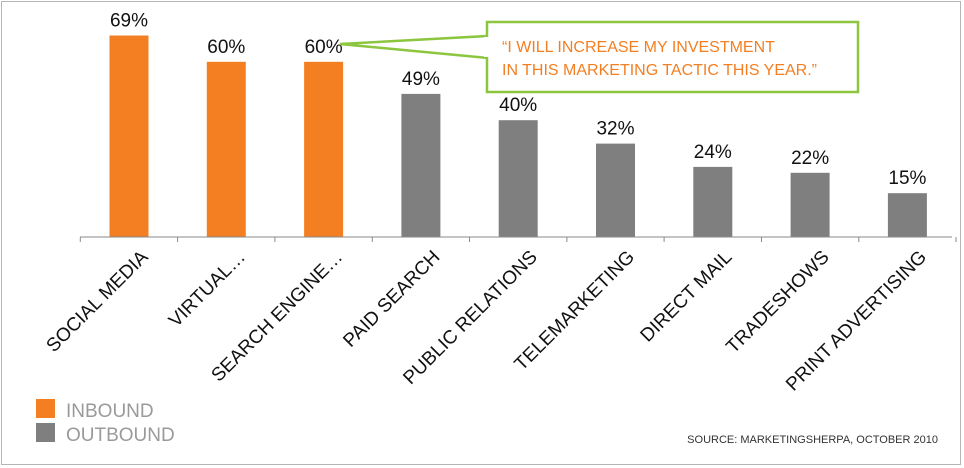 The width and height of the screenshot is (964, 468). I want to click on value-label-0: 69%, so click(129, 21).